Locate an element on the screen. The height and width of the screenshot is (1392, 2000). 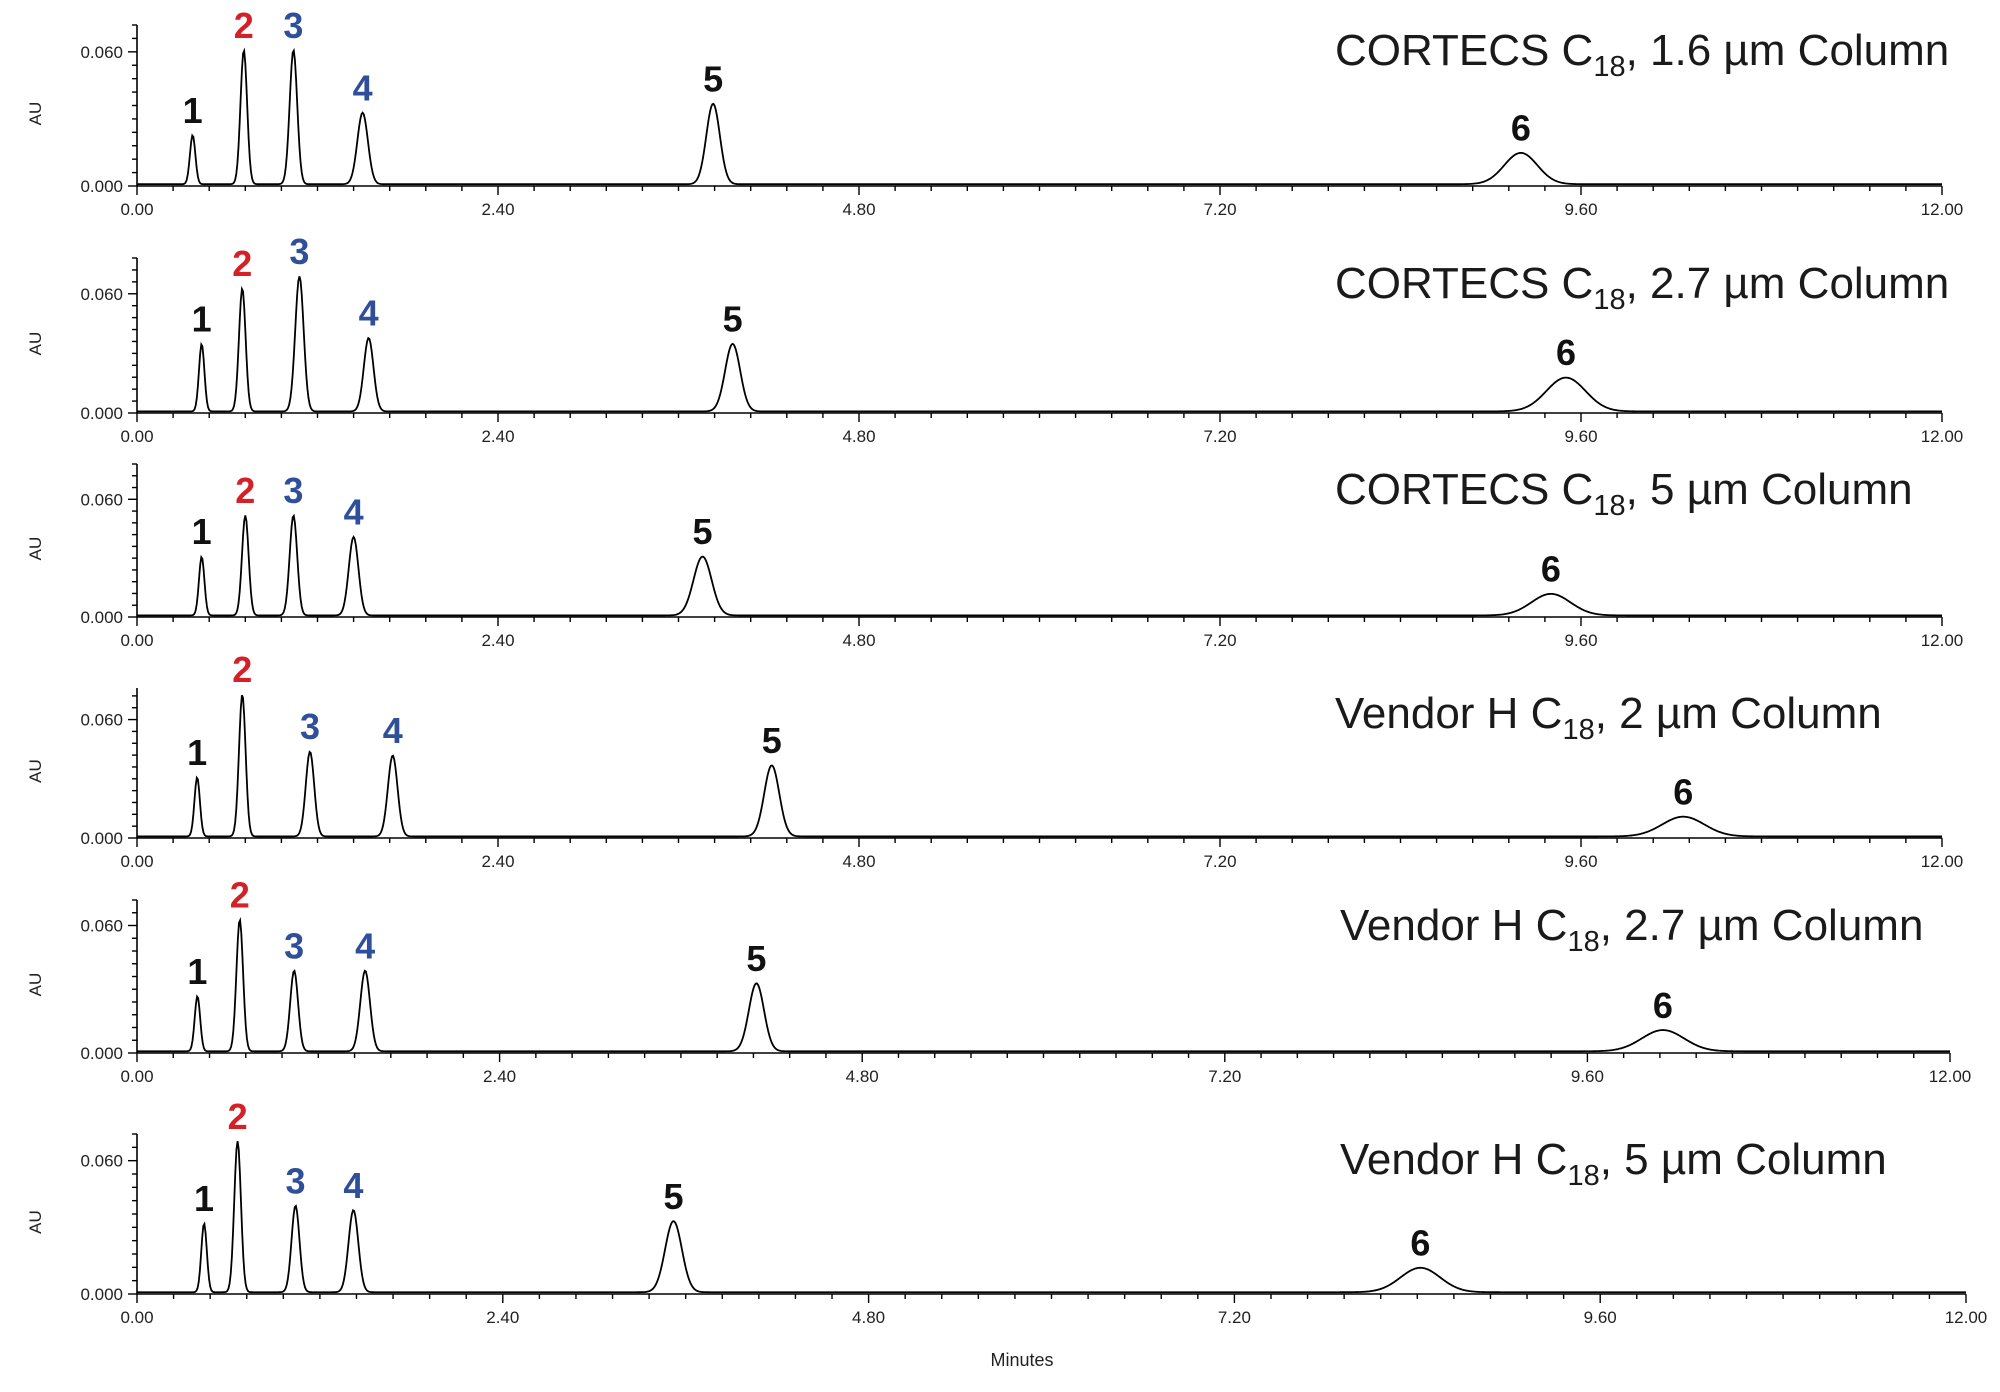
panel-title: Vendor H C18, 5 µm Column is located at coordinates (1613, 1163).